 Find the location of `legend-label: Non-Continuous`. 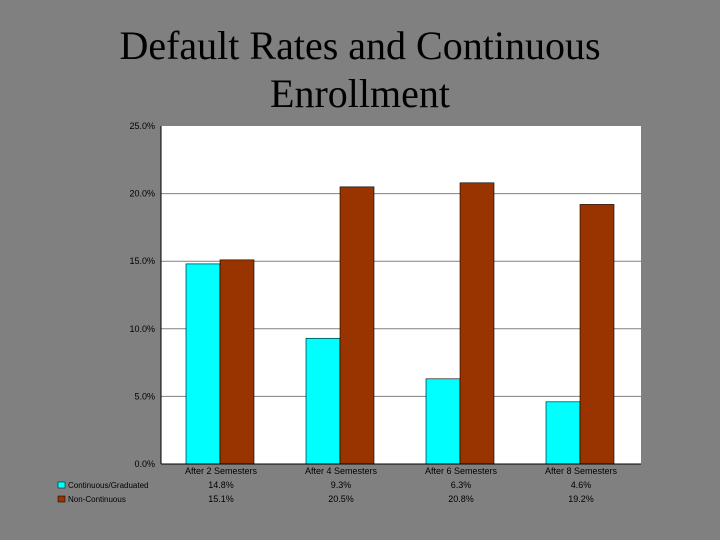

legend-label: Non-Continuous is located at coordinates (97, 499).